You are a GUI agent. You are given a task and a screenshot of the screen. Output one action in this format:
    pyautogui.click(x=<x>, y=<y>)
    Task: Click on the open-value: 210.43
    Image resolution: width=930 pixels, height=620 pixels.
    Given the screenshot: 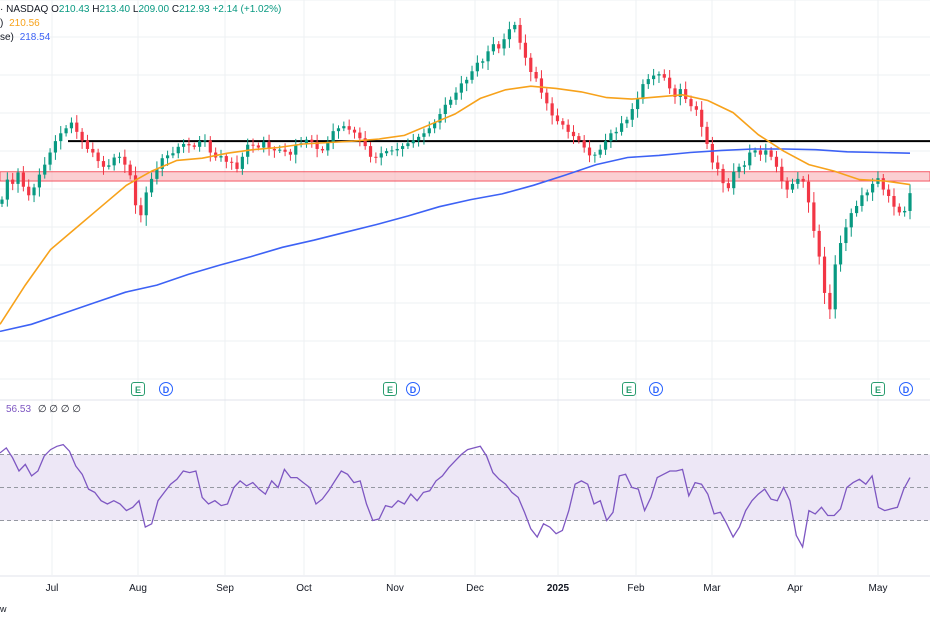 What is the action you would take?
    pyautogui.click(x=74, y=9)
    